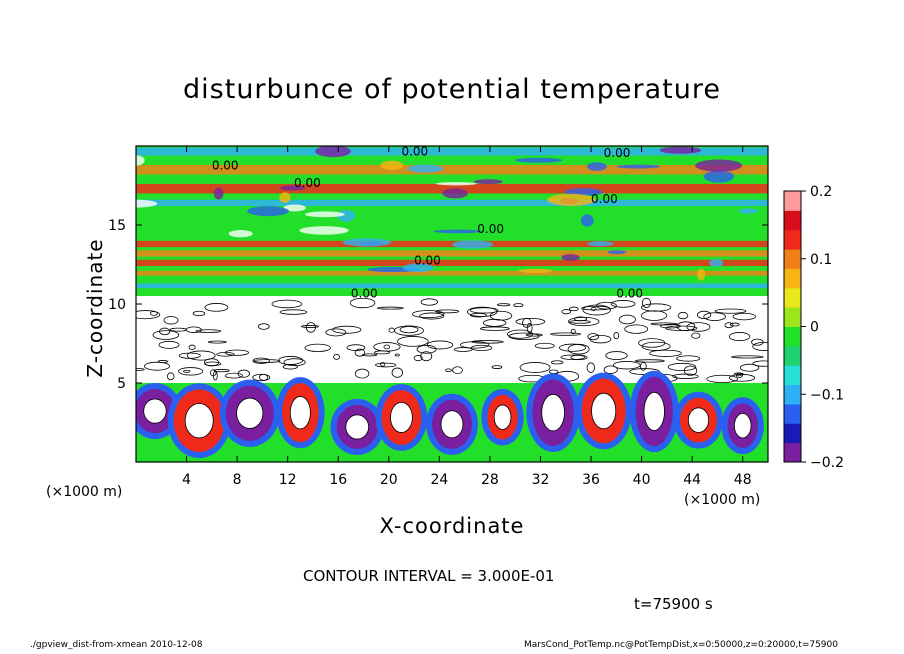  Describe the element at coordinates (821, 192) in the screenshot. I see `colorbar-tick-label-0: 0.2` at that location.